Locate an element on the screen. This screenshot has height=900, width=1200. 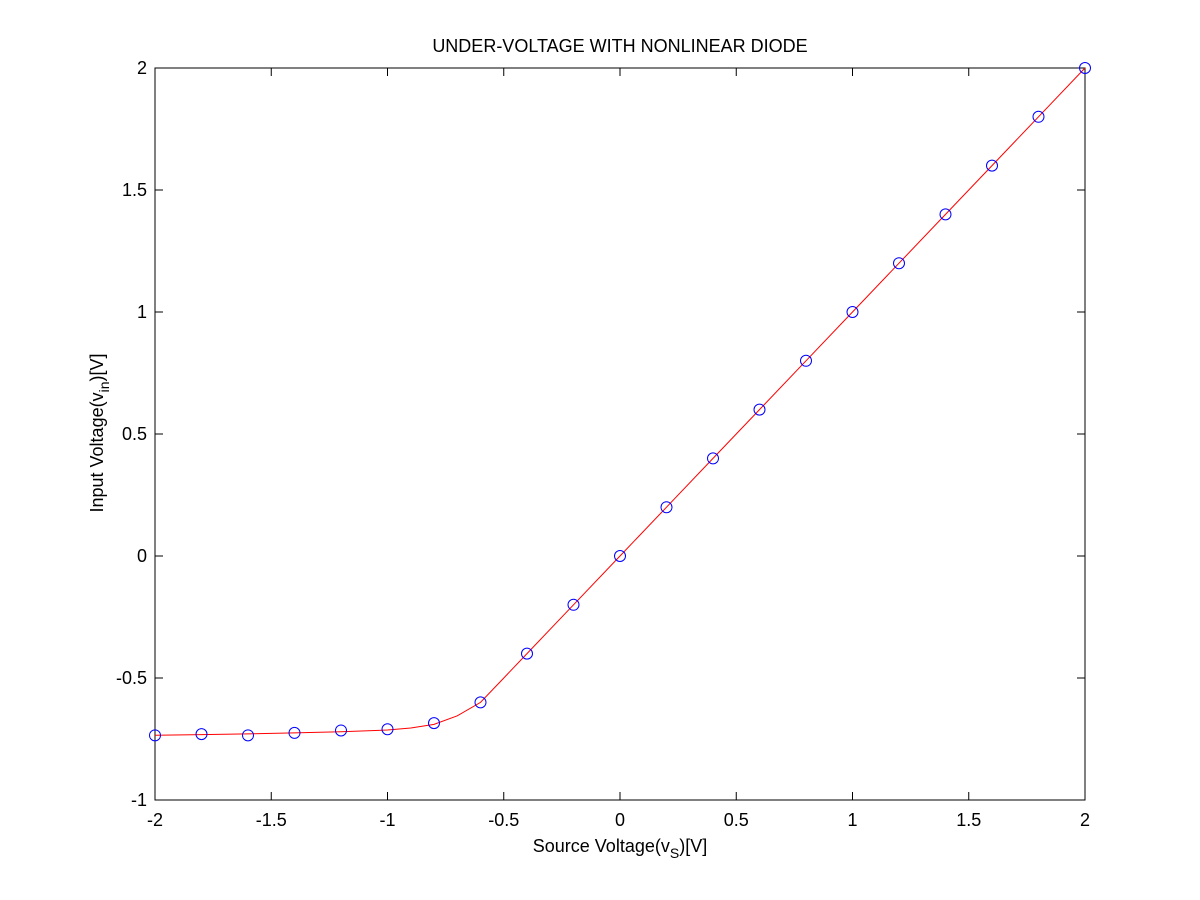
x-tick-label: 0 is located at coordinates (620, 820).